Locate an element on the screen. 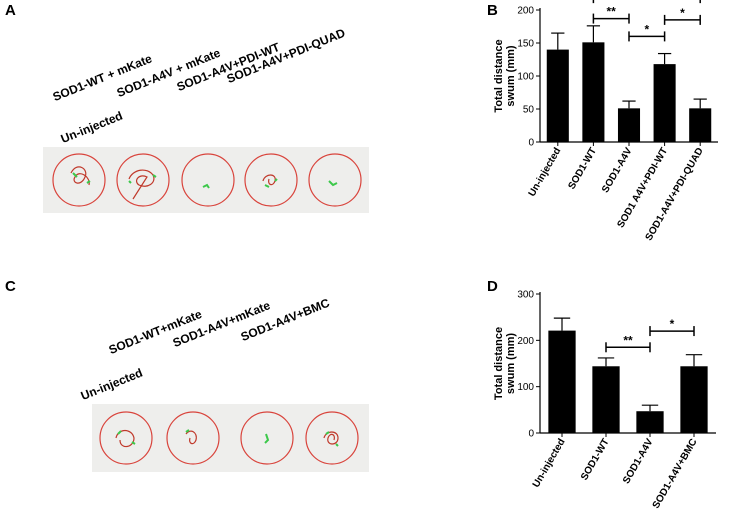  wells-a is located at coordinates (207, 180).